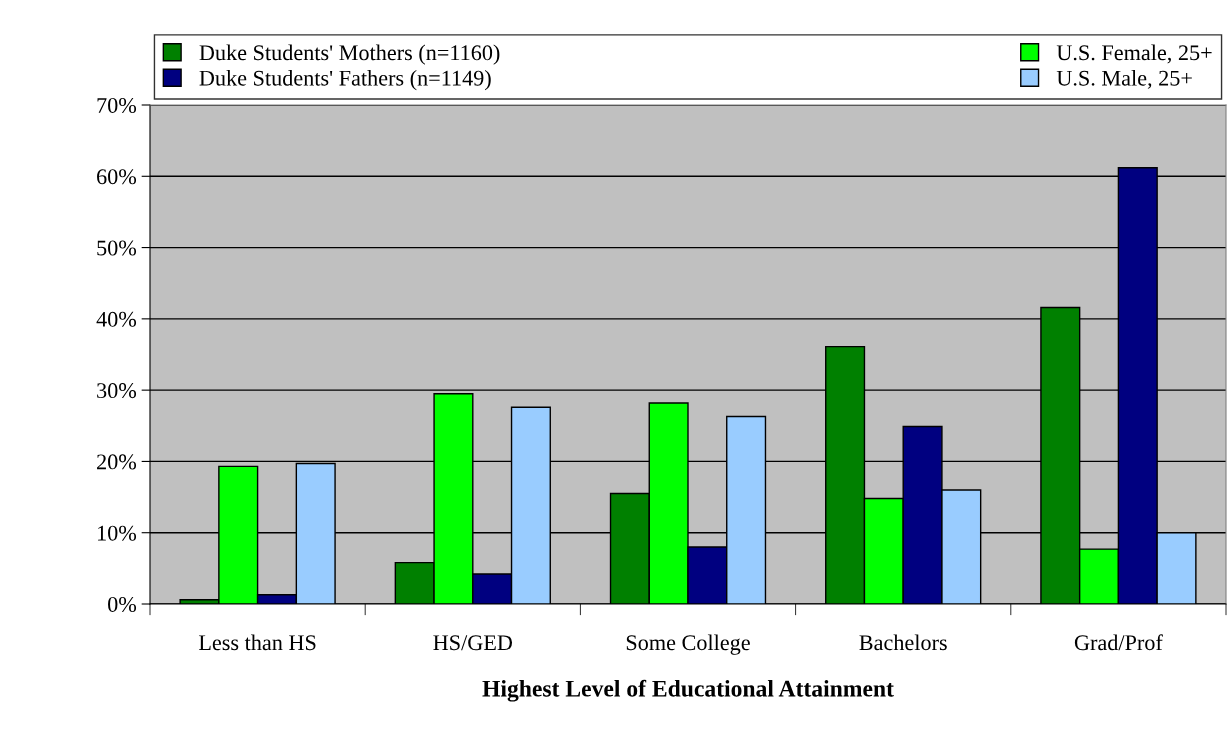  What do you see at coordinates (117, 177) in the screenshot?
I see `y-tick-label: 60%` at bounding box center [117, 177].